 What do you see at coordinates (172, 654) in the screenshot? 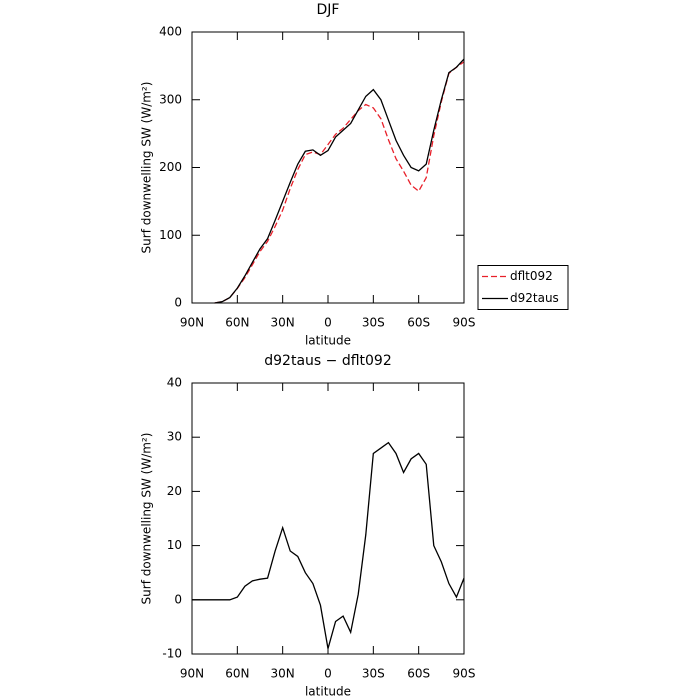
I see `y-tick-label: -10` at bounding box center [172, 654].